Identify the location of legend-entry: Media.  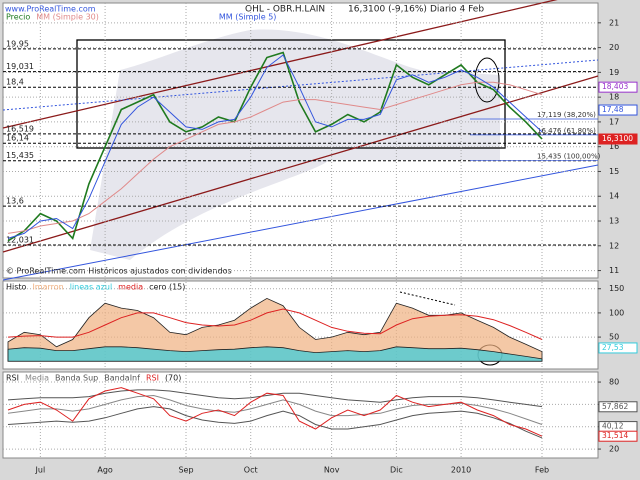
(37, 378).